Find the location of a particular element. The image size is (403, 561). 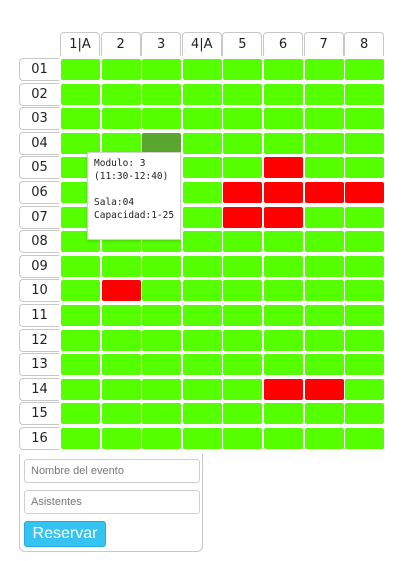

reserve-button: Reservar is located at coordinates (65, 534).